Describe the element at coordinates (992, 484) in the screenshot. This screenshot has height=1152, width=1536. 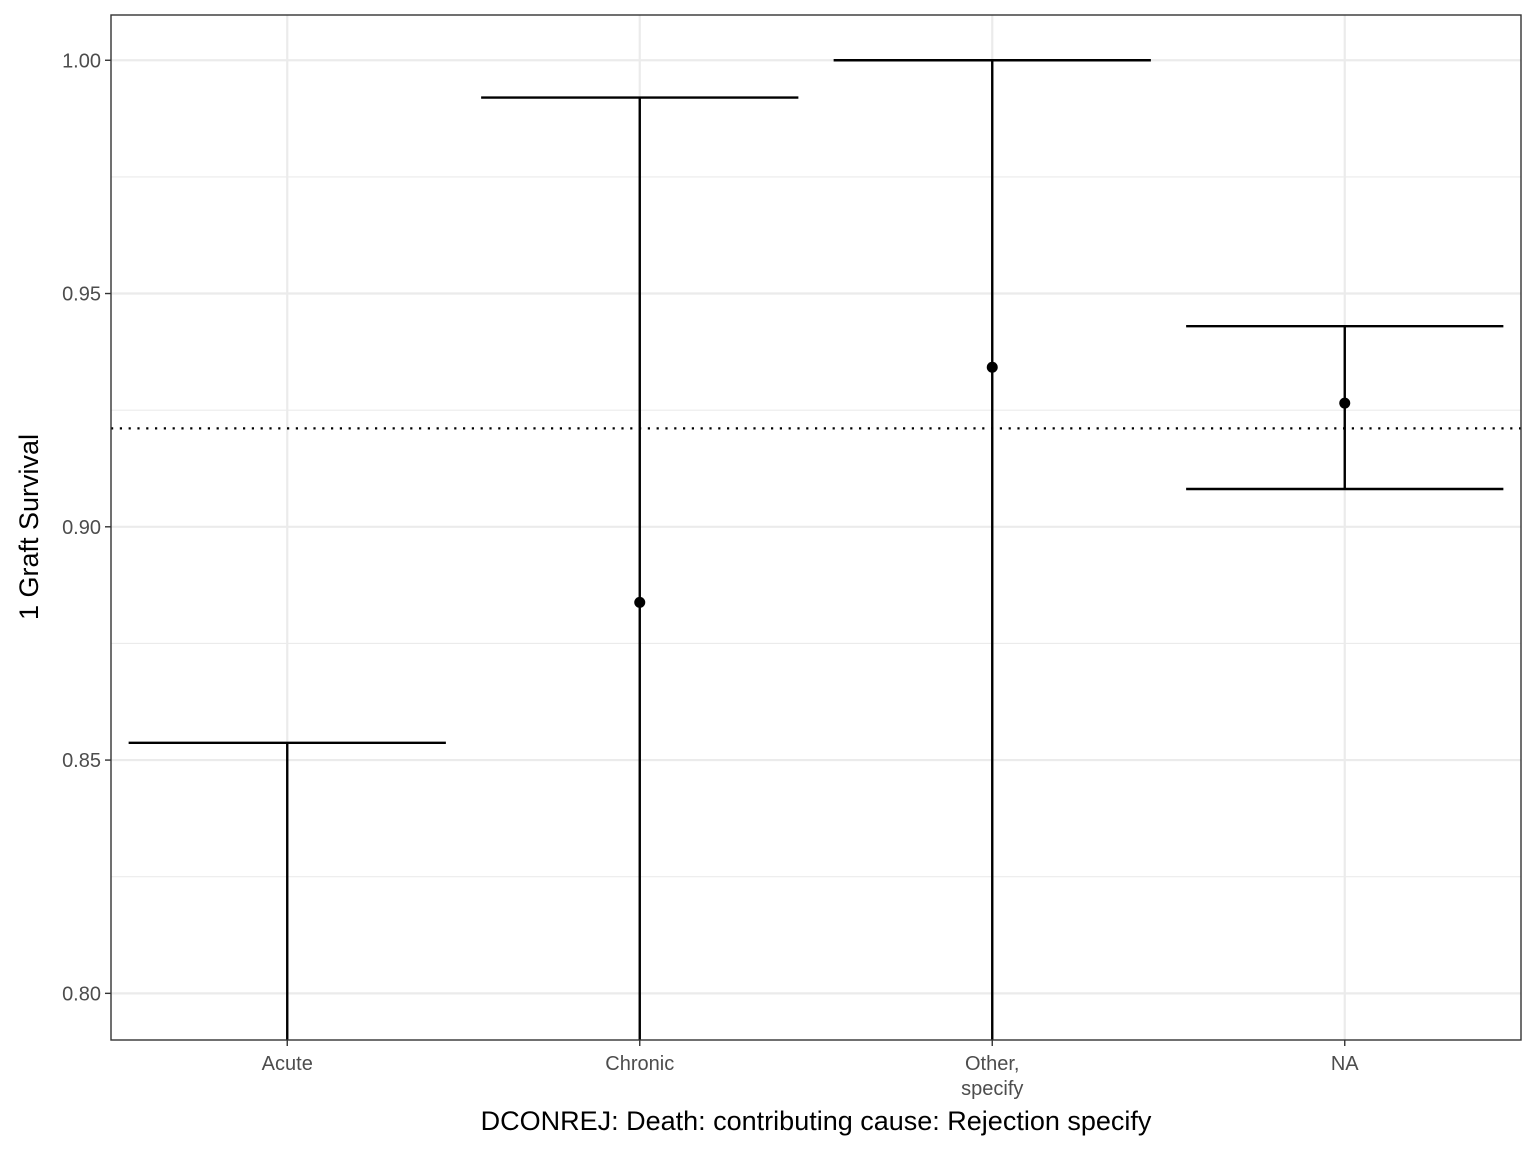
I see `point-estimates` at that location.